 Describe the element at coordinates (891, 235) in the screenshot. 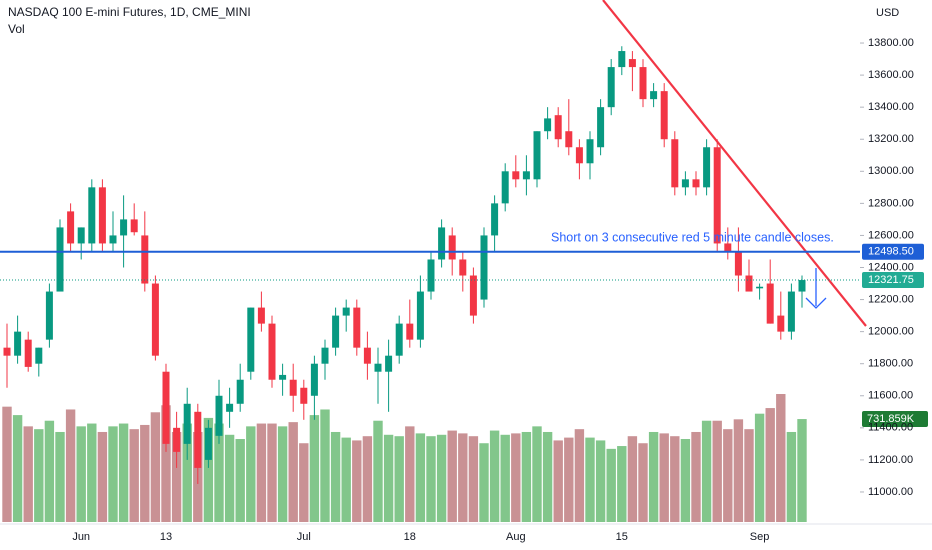

I see `y-tick-label: 12600.00` at that location.